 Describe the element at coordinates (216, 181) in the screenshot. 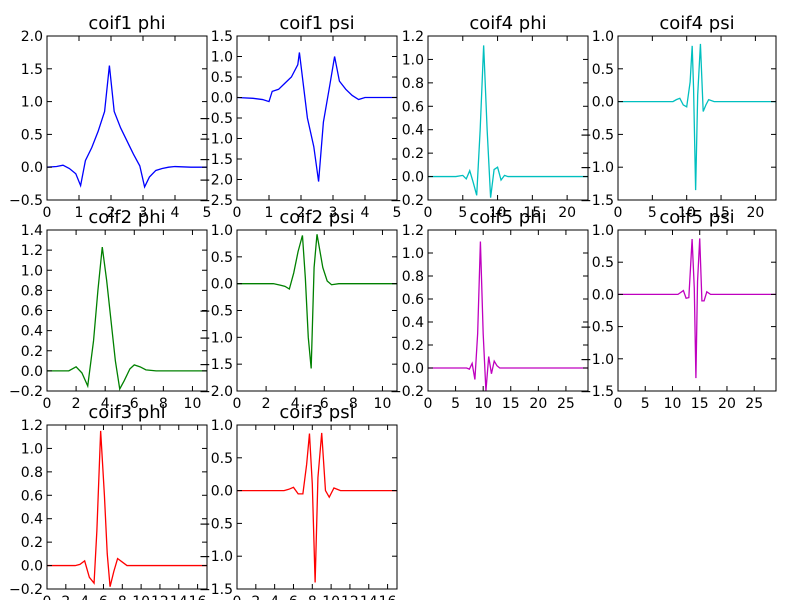

I see `y-tick-label: −2.0` at that location.